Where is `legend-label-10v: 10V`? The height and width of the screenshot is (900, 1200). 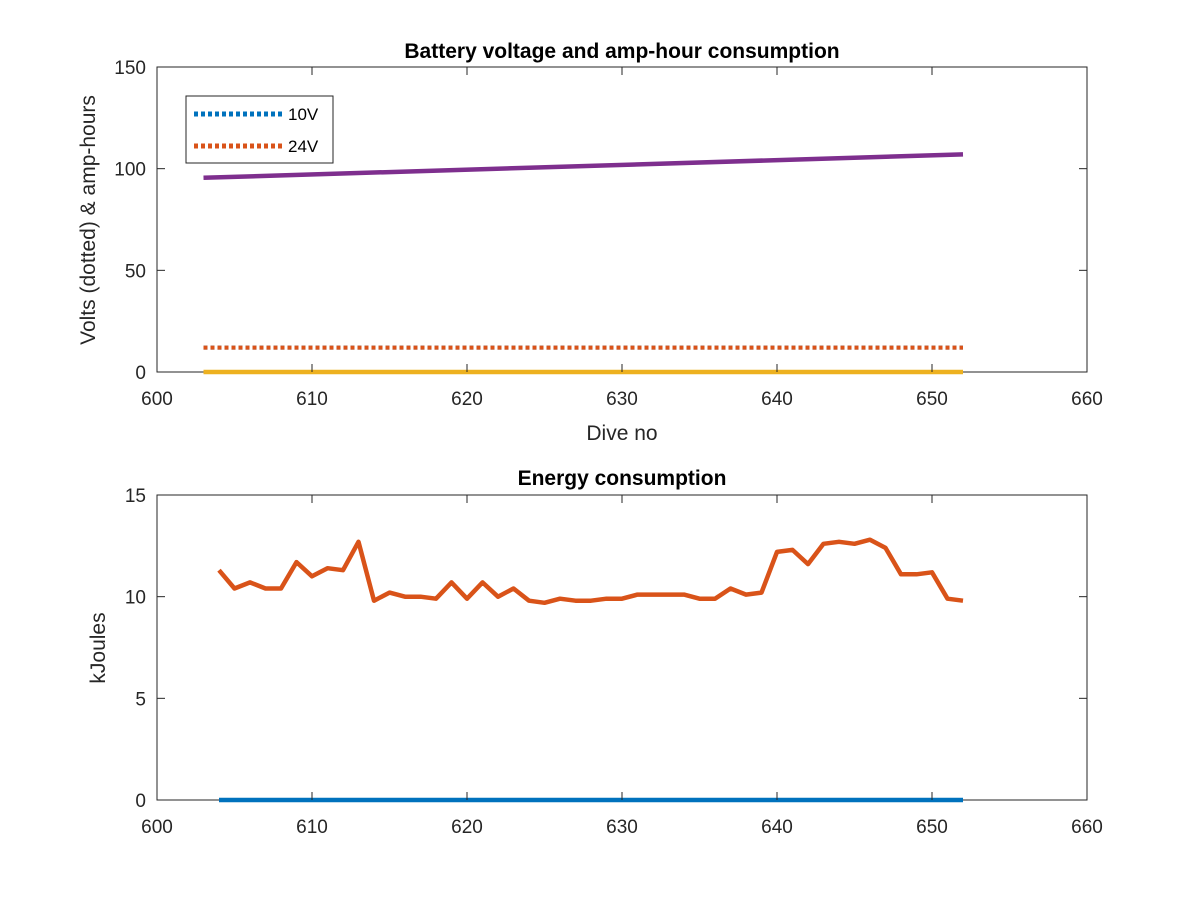 legend-label-10v: 10V is located at coordinates (303, 114).